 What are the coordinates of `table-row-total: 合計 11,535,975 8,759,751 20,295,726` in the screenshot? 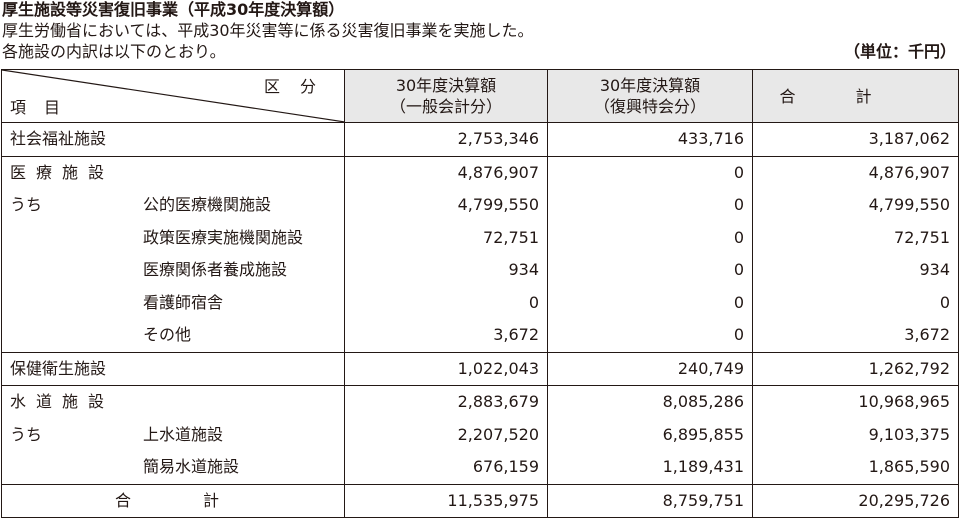 It's located at (480, 500).